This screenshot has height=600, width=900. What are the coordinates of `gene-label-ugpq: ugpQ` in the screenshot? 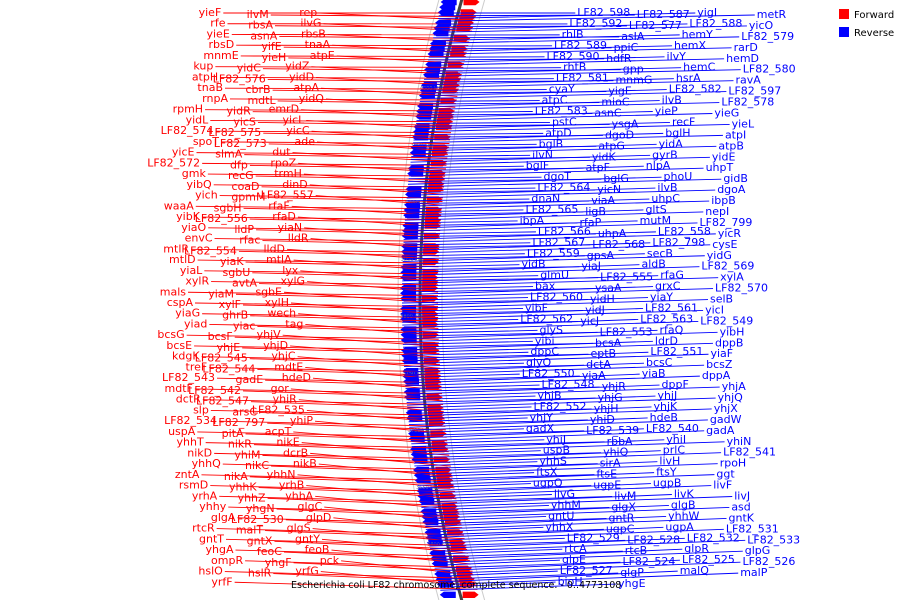 It's located at (548, 483).